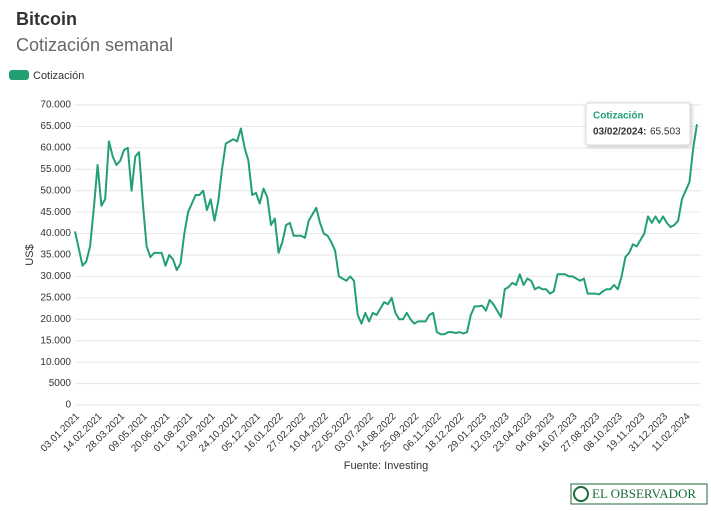  Describe the element at coordinates (644, 493) in the screenshot. I see `logo-text: EL OBSERVADOR` at that location.